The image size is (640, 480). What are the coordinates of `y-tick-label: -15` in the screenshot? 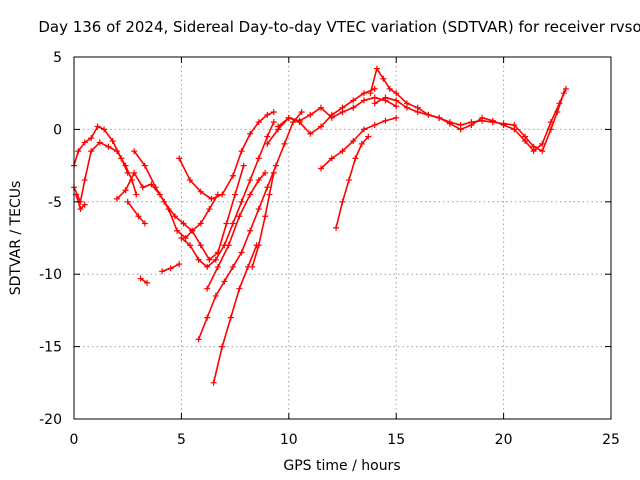 It's located at (50, 348).